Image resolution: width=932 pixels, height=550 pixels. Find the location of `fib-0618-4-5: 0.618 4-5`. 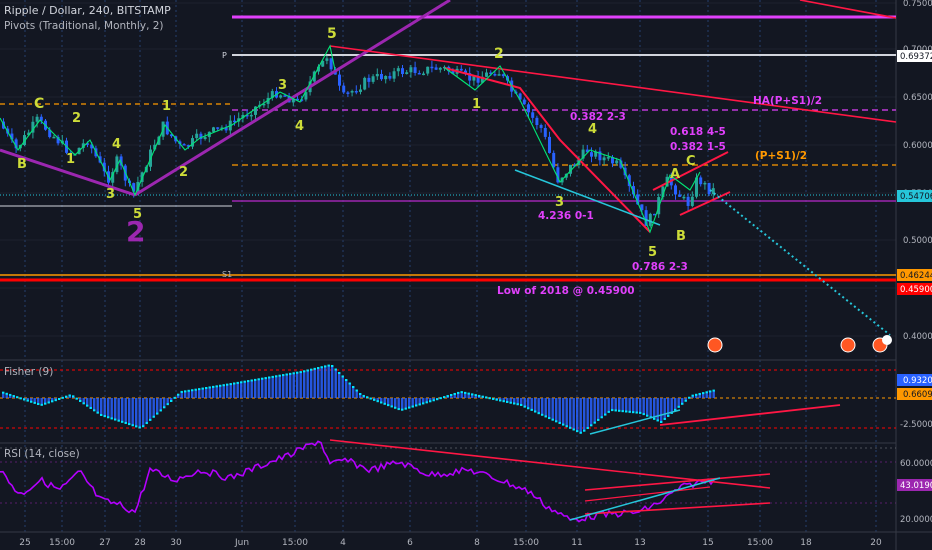

fib-0618-4-5: 0.618 4-5 is located at coordinates (698, 132).